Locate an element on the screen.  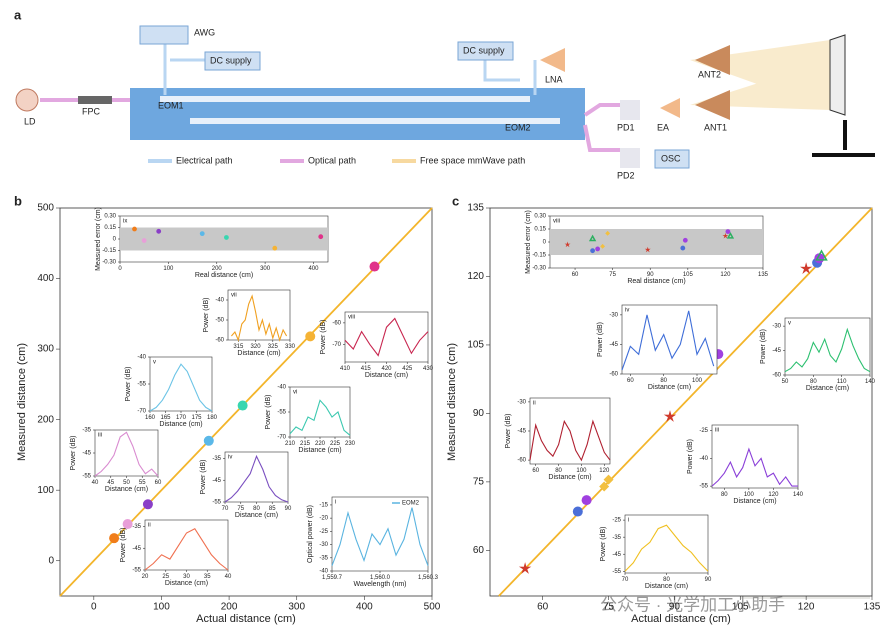
y-tick-label: -20 is located at coordinates (323, 519).